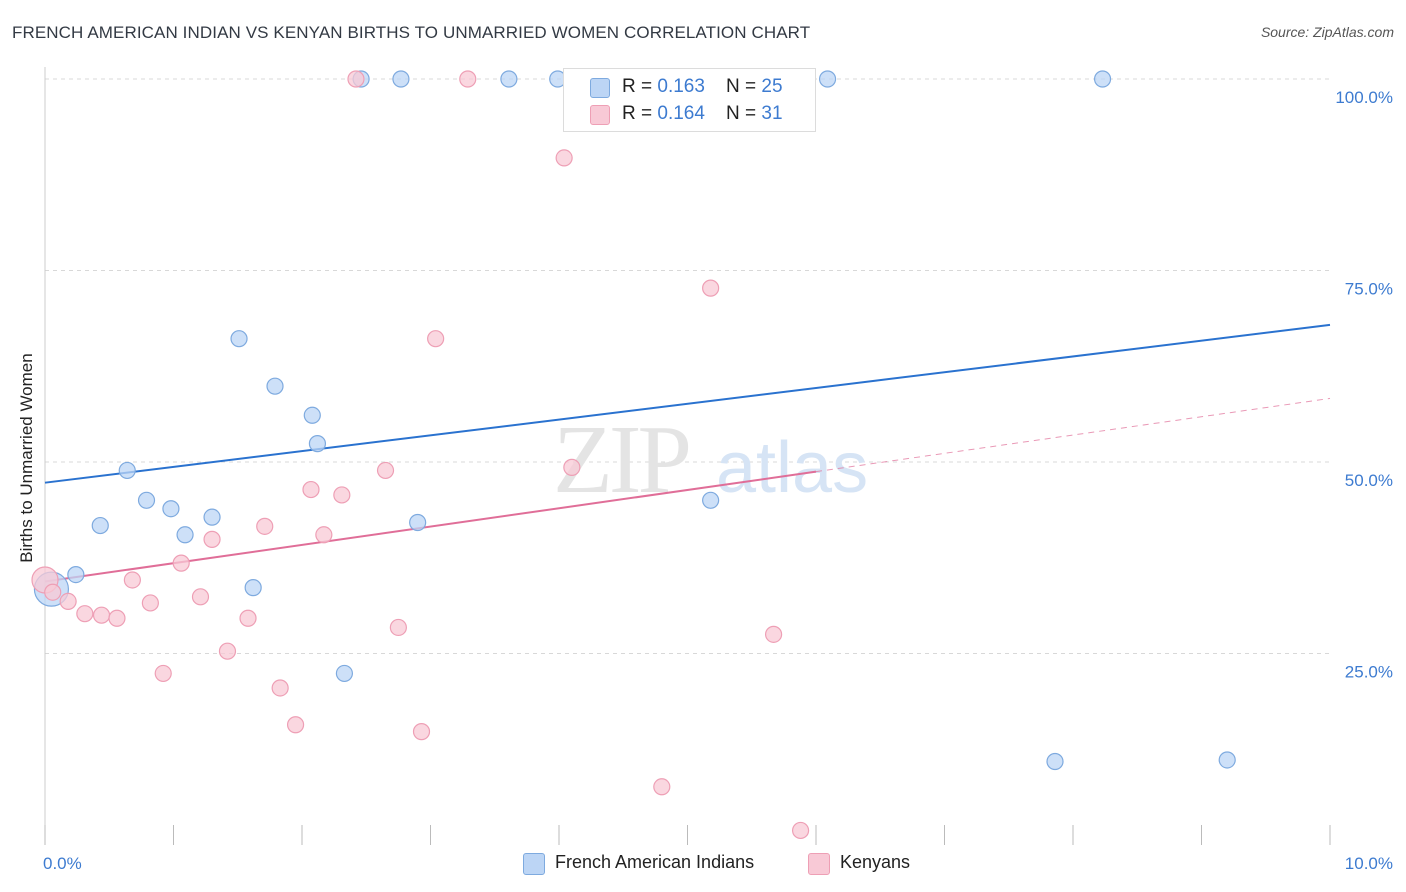 This screenshot has width=1406, height=892. I want to click on legend-label: French American Indians, so click(655, 862).